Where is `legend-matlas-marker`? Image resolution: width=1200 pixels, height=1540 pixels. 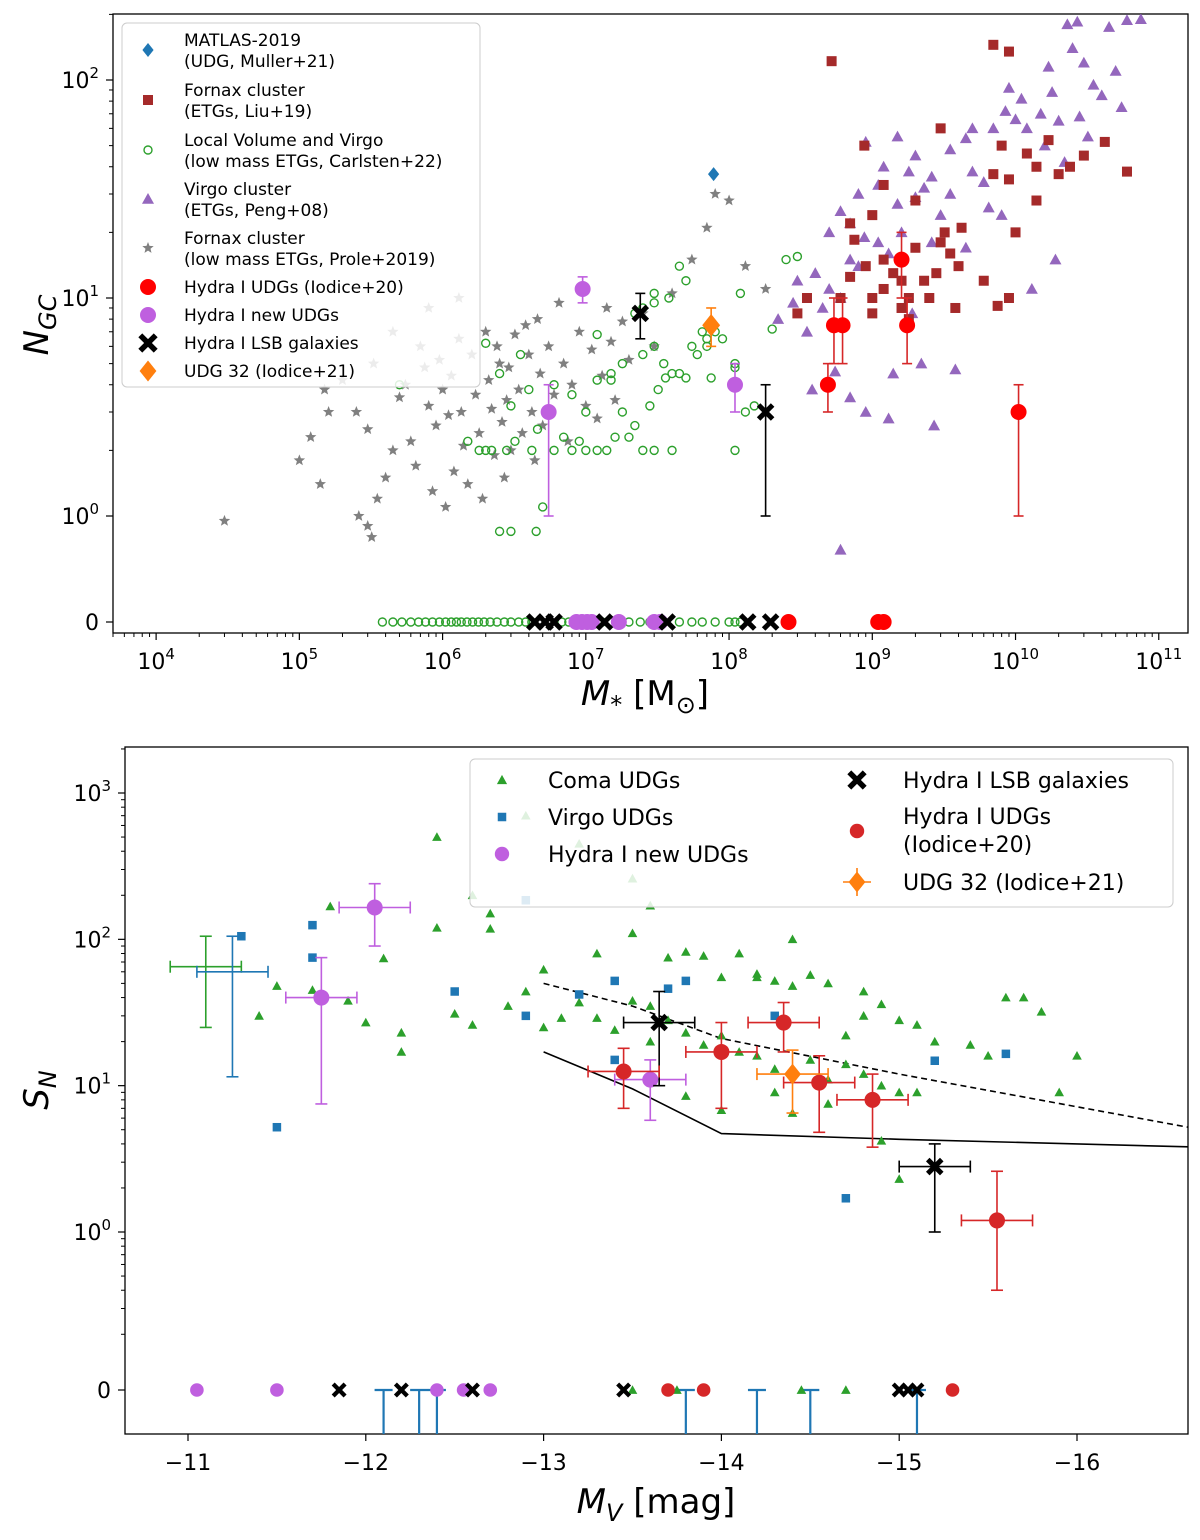 legend-matlas-marker is located at coordinates (148, 50).